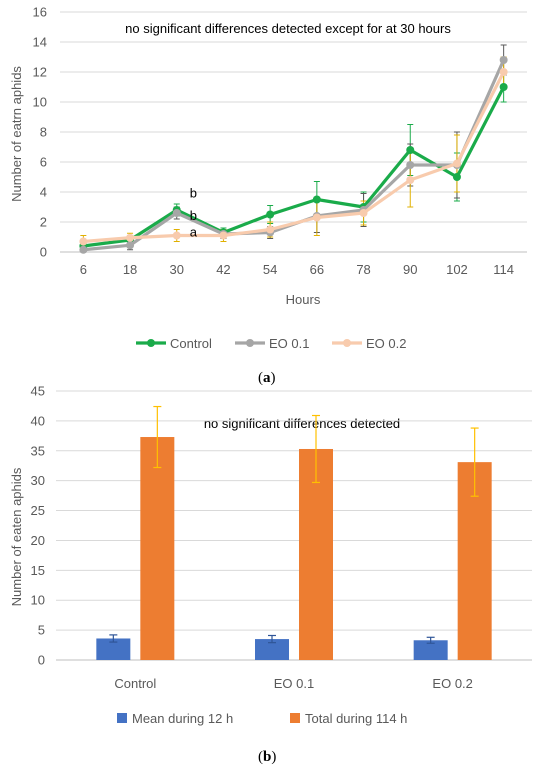  I want to click on chart-a-x-axis-label: Hours, so click(303, 299).